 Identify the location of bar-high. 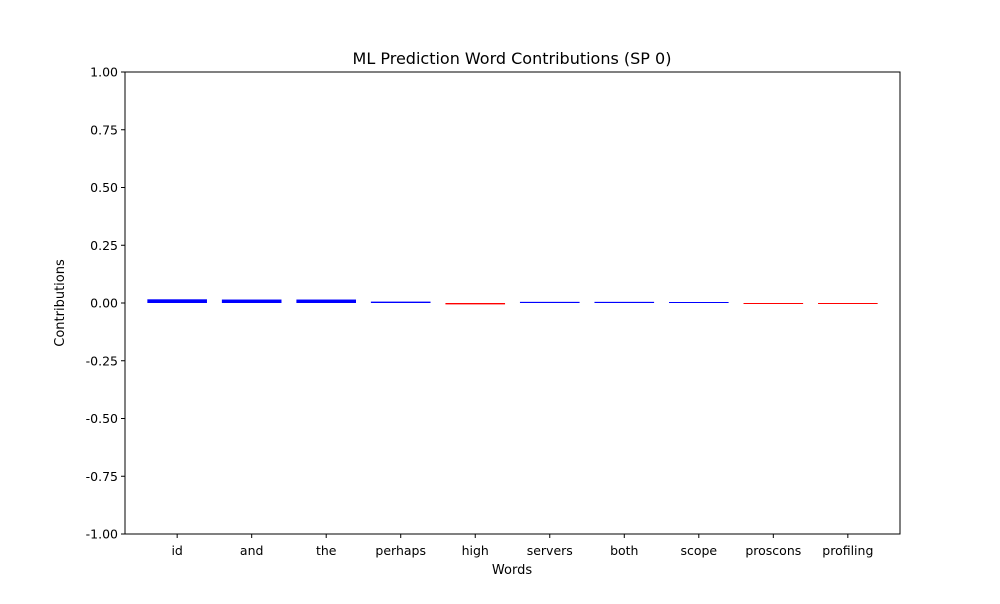
(475, 304).